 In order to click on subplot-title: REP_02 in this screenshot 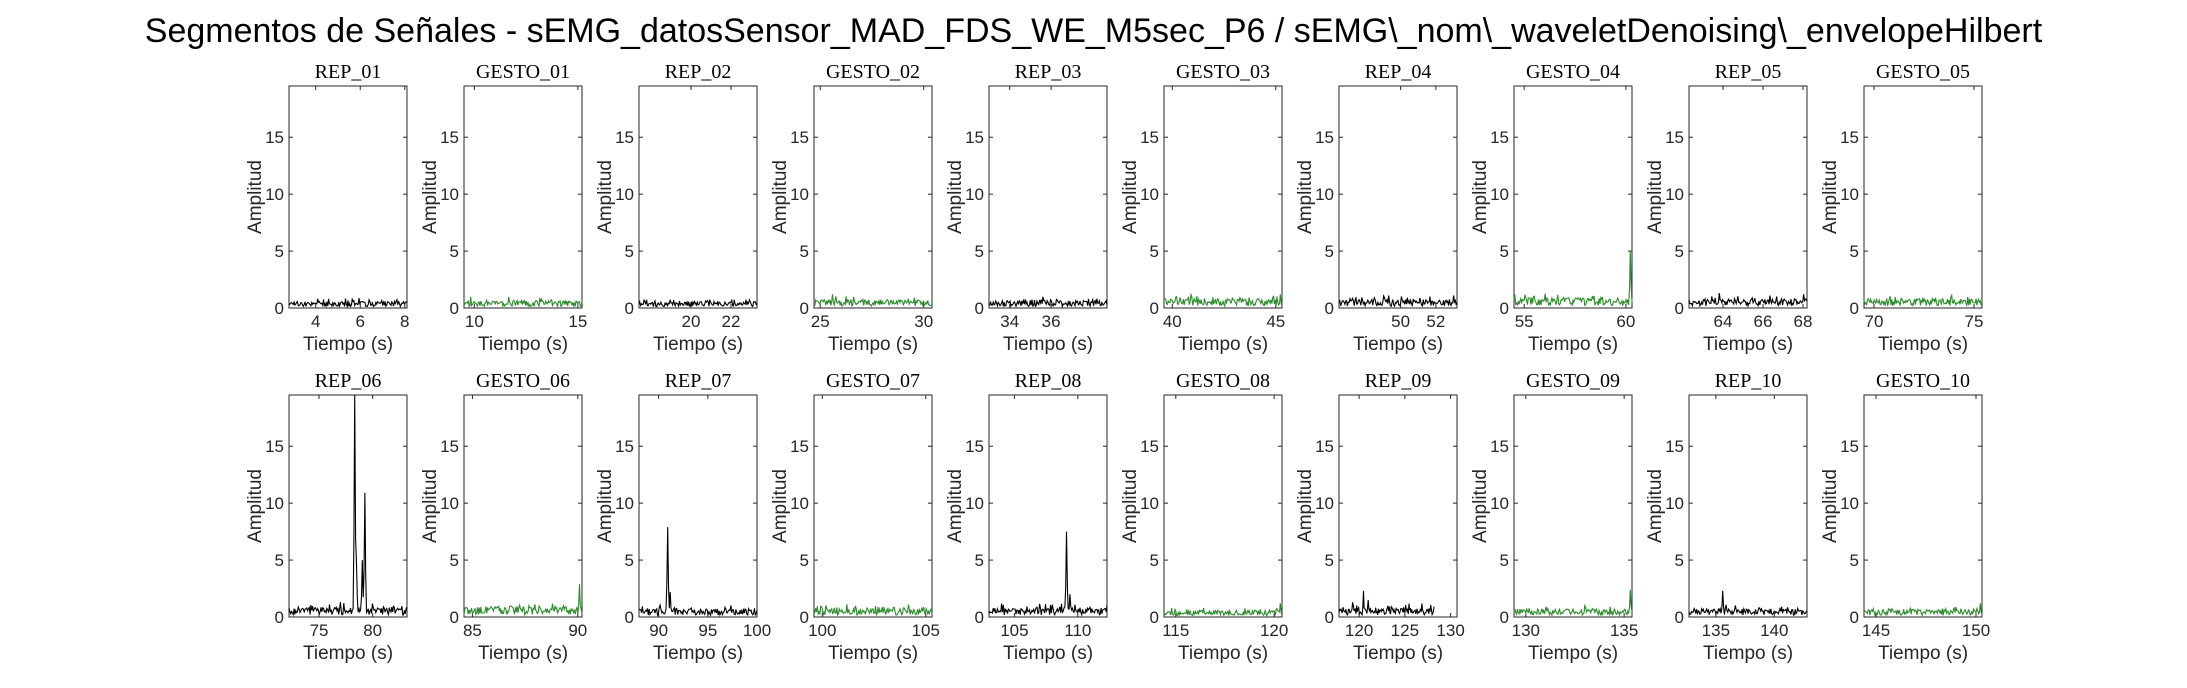, I will do `click(698, 72)`.